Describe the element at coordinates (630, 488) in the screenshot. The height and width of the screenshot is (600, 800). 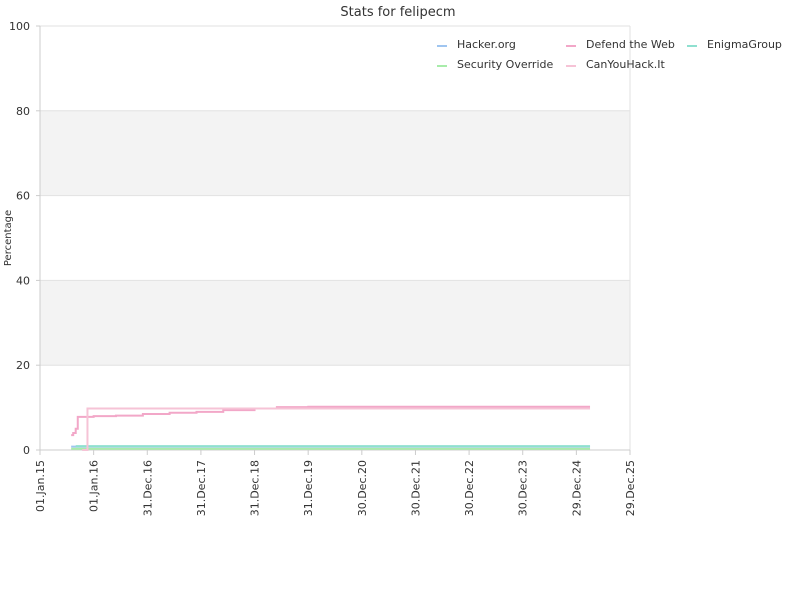
I see `x-tick-label: 29.Dec.25` at that location.